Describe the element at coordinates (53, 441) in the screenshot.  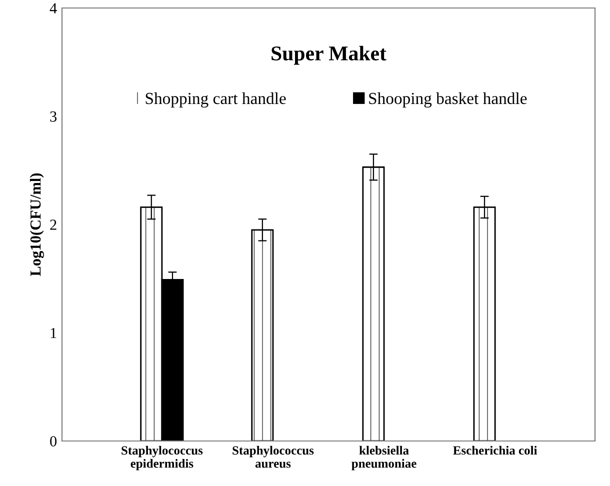
I see `y-tick-label: 0` at that location.